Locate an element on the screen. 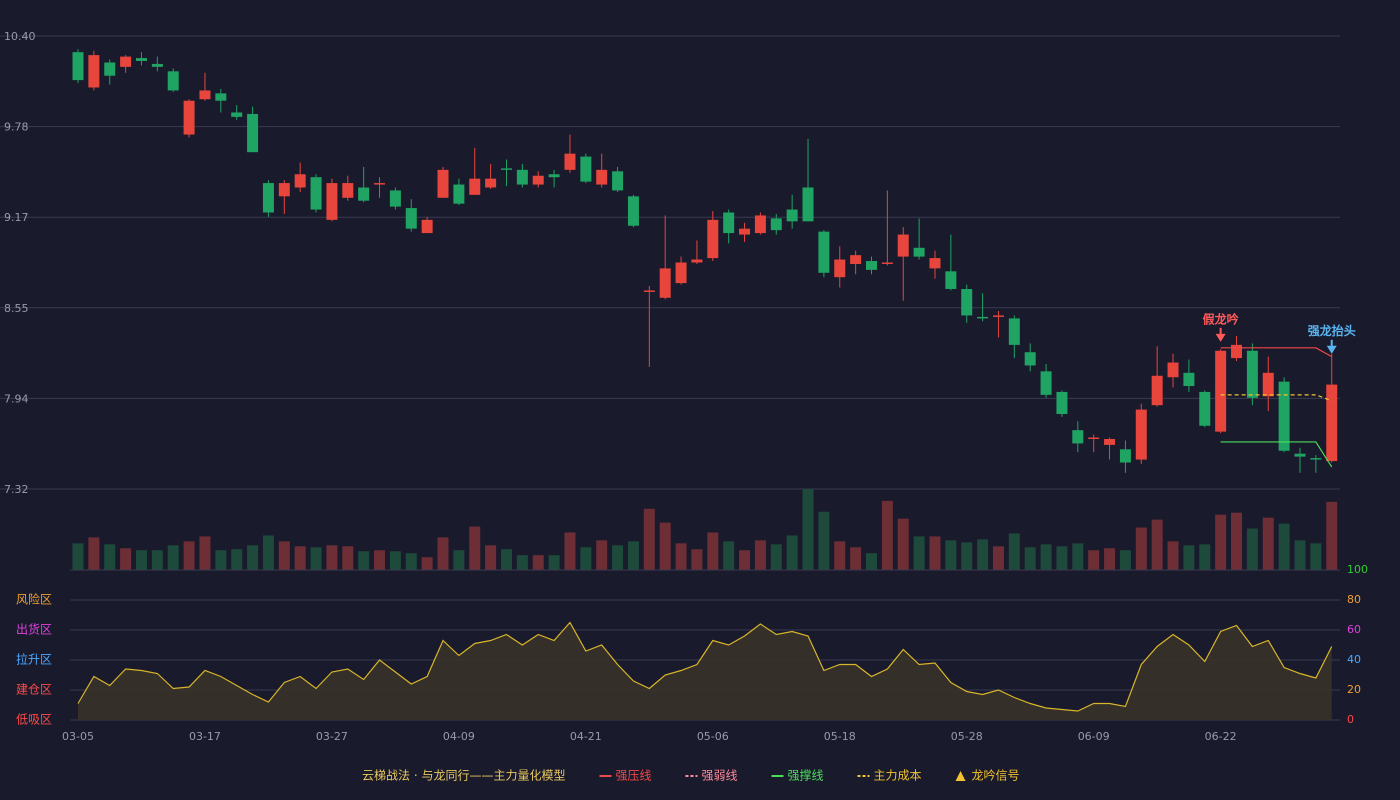 Image resolution: width=1400 pixels, height=800 pixels. x-tick-label: 05-18 is located at coordinates (840, 736).